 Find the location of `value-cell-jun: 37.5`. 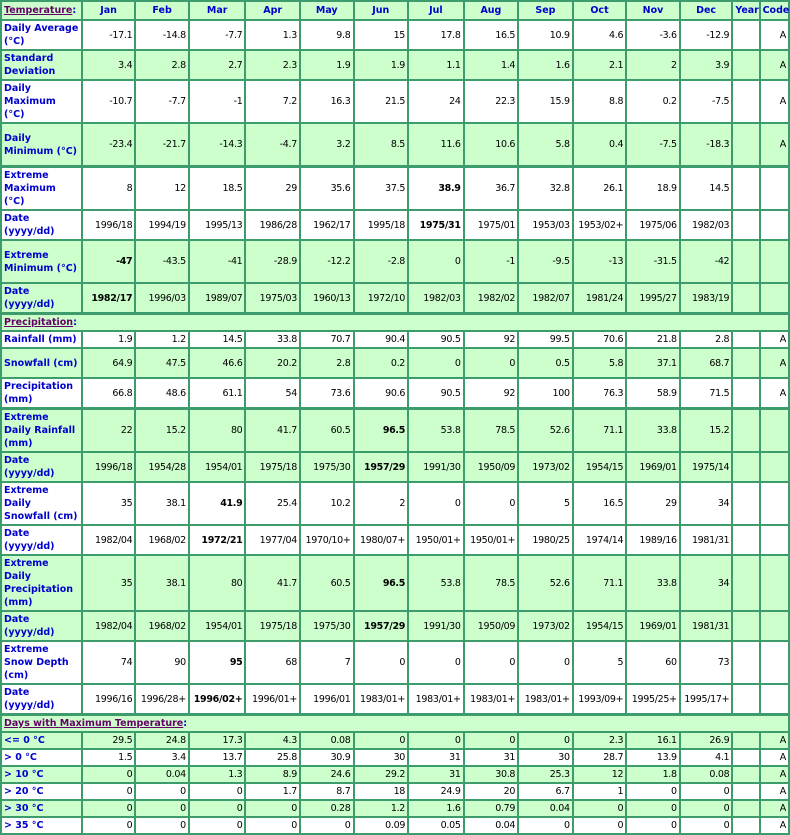

value-cell-jun: 37.5 is located at coordinates (381, 188).